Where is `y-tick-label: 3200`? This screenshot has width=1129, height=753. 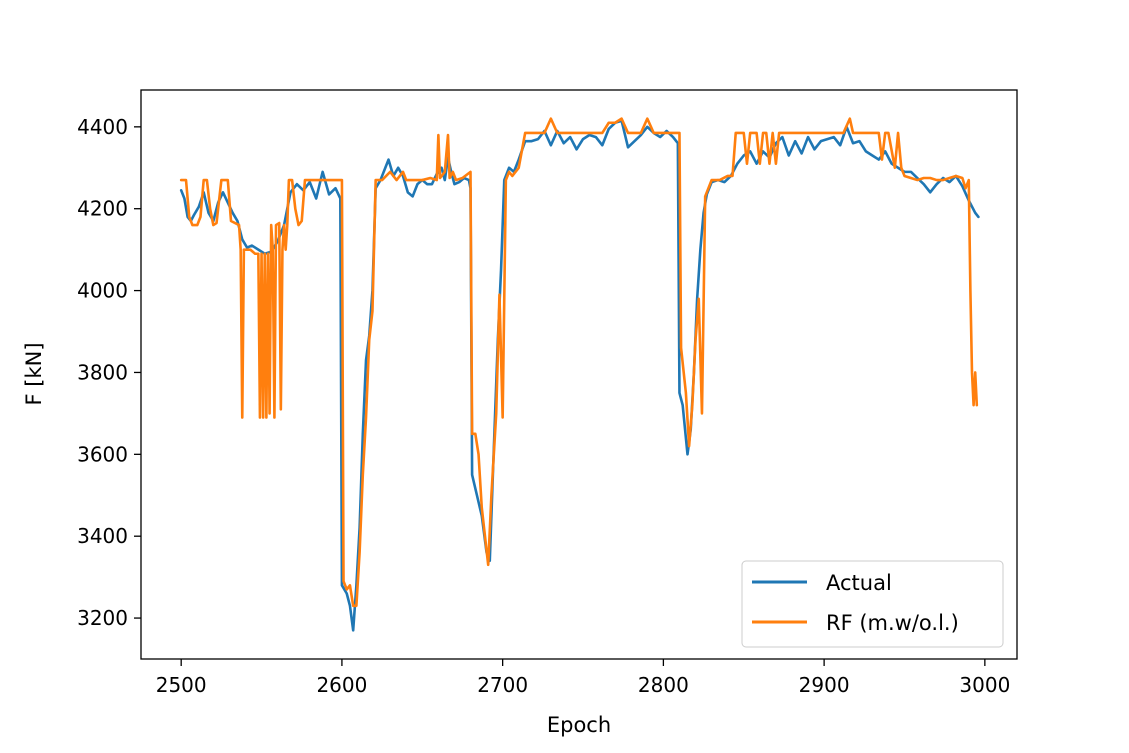 y-tick-label: 3200 is located at coordinates (102, 618).